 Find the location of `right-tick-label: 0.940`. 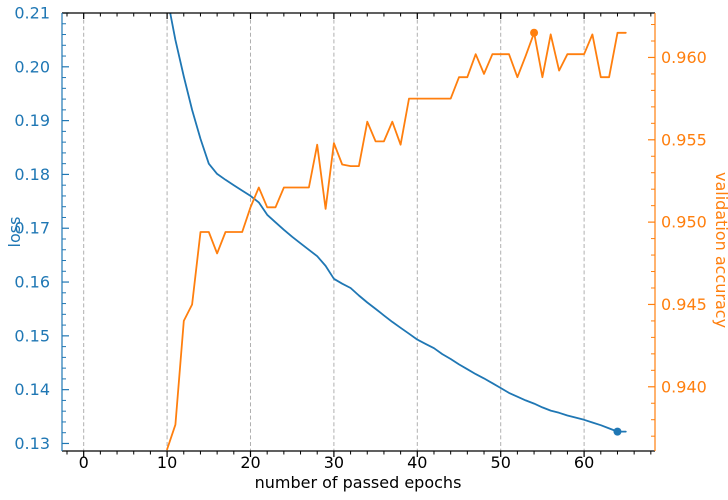

right-tick-label: 0.940 is located at coordinates (684, 386).